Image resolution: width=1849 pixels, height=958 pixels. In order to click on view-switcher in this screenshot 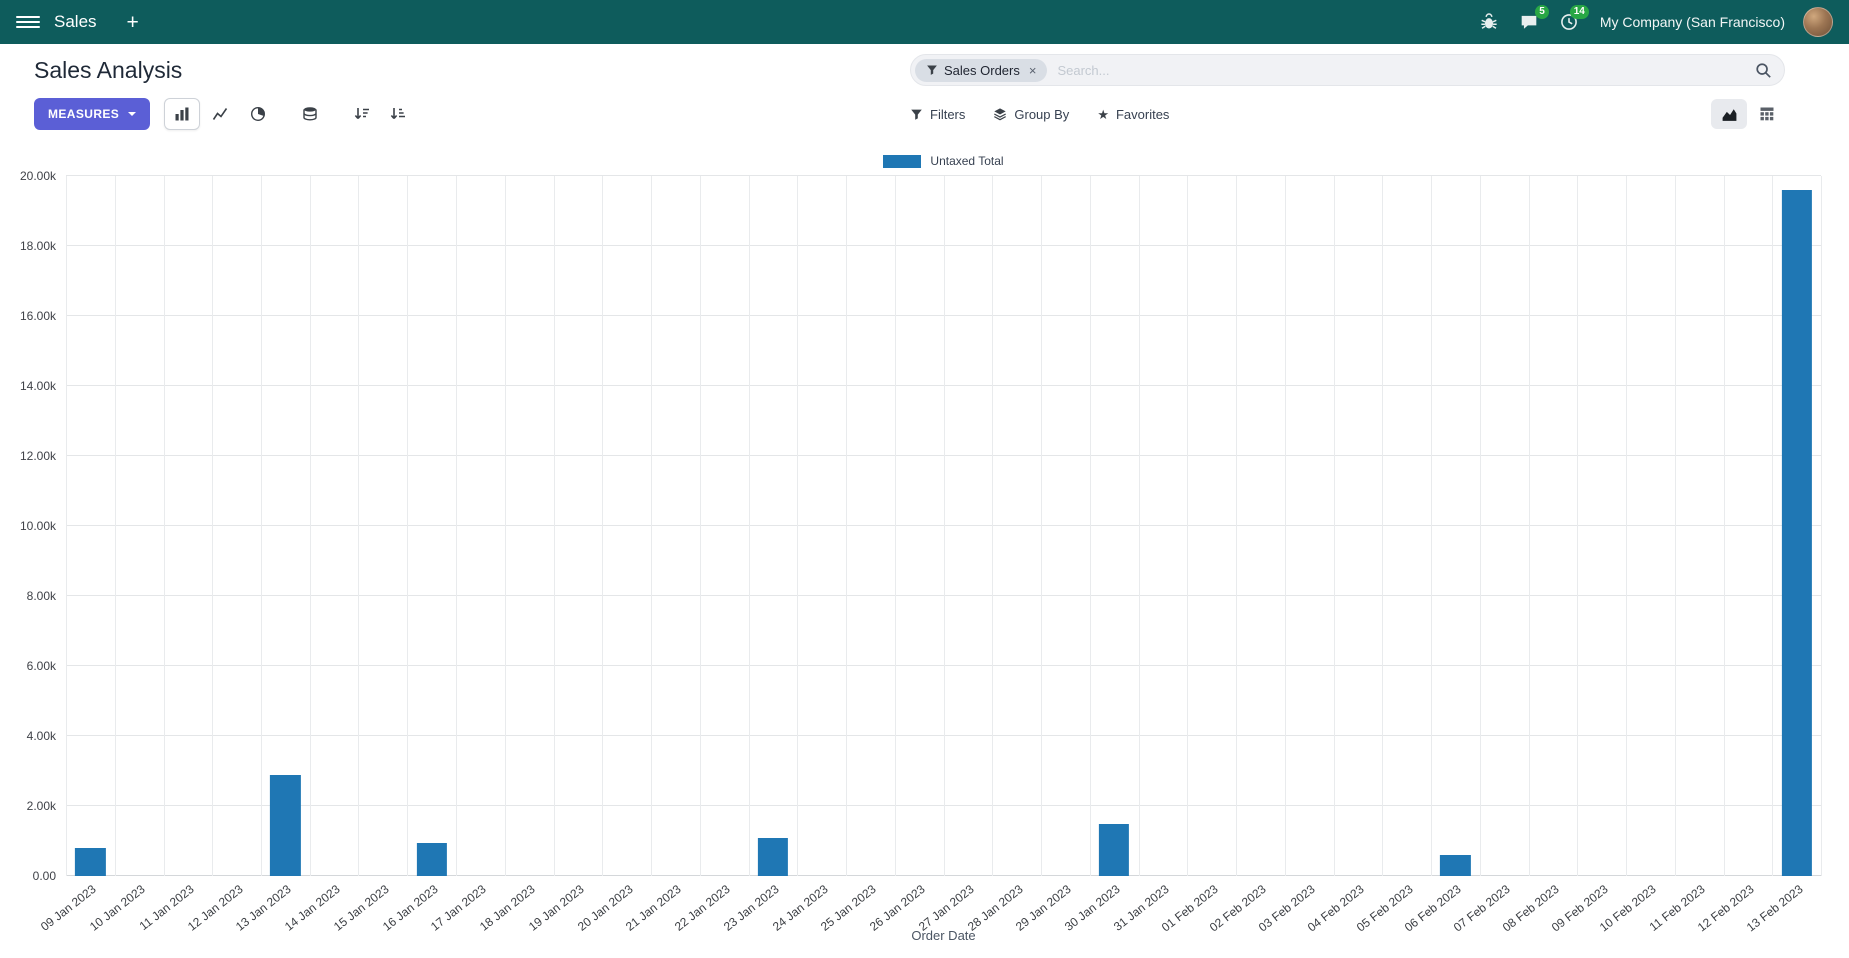, I will do `click(1748, 114)`.